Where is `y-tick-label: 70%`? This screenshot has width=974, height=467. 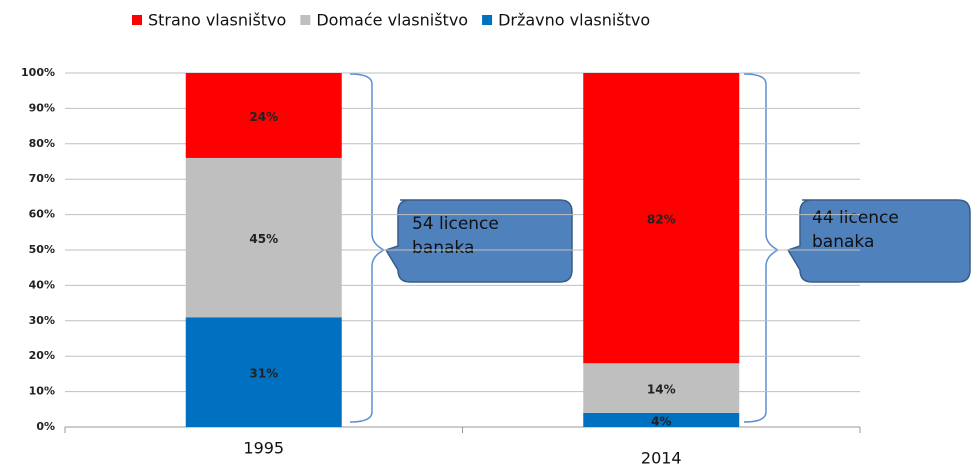
y-tick-label: 70% is located at coordinates (42, 178).